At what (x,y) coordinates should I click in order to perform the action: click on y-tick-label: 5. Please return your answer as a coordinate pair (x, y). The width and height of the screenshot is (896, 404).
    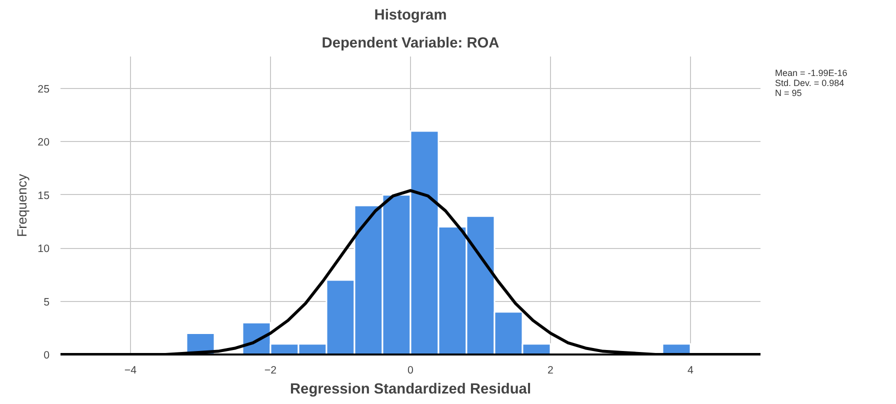
    Looking at the image, I should click on (47, 302).